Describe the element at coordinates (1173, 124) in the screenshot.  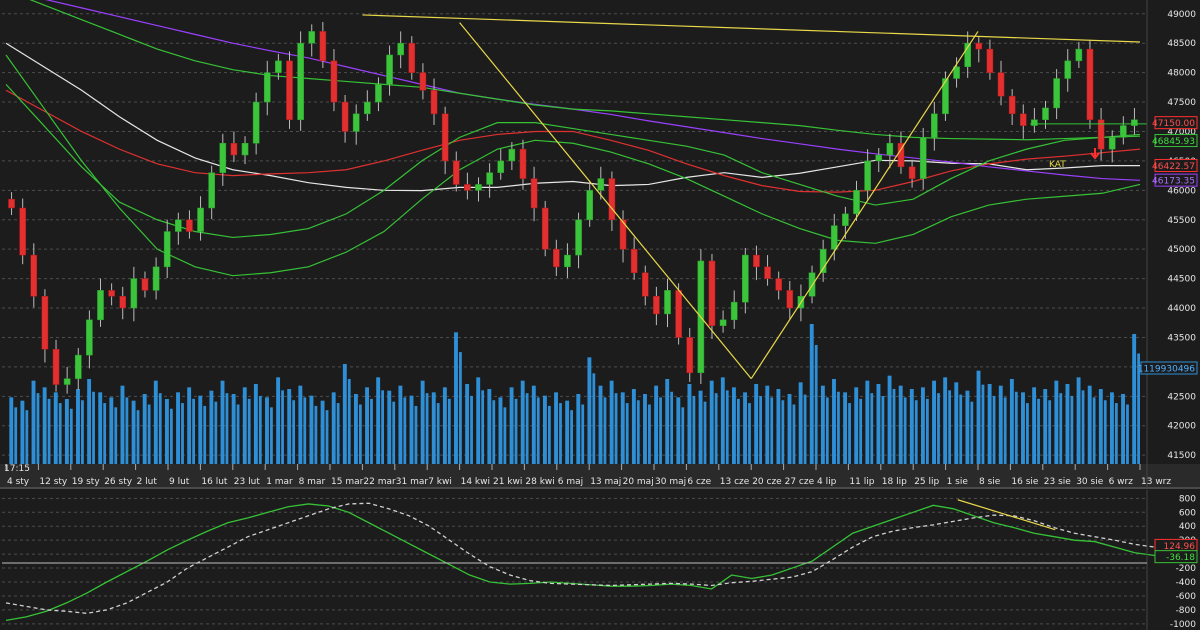
I see `value-badge-text: 47150.00` at that location.